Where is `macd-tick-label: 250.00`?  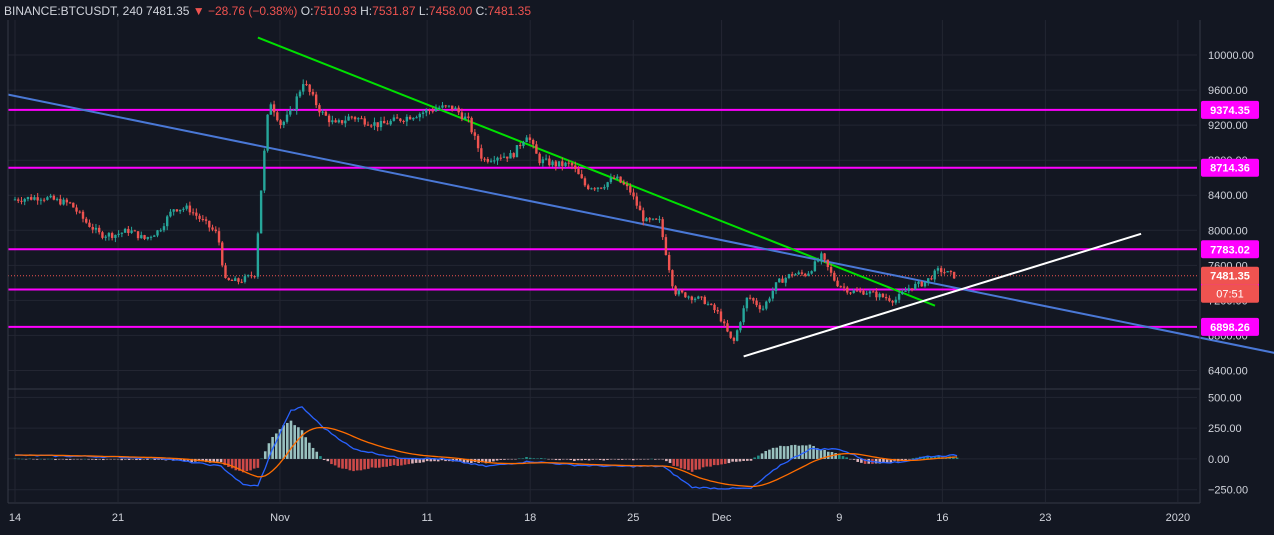
macd-tick-label: 250.00 is located at coordinates (1225, 429).